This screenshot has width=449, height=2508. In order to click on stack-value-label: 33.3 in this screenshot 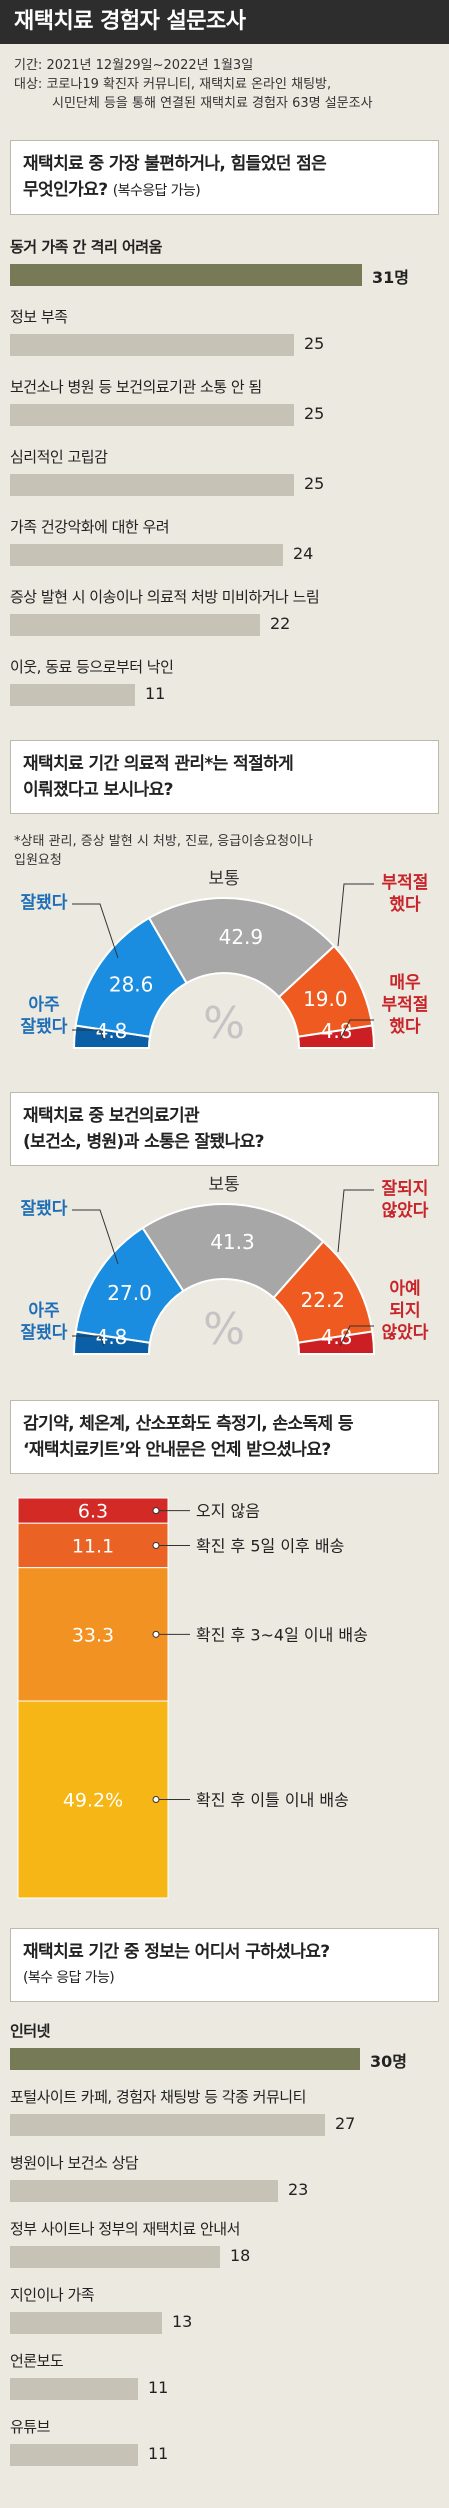, I will do `click(93, 1635)`.